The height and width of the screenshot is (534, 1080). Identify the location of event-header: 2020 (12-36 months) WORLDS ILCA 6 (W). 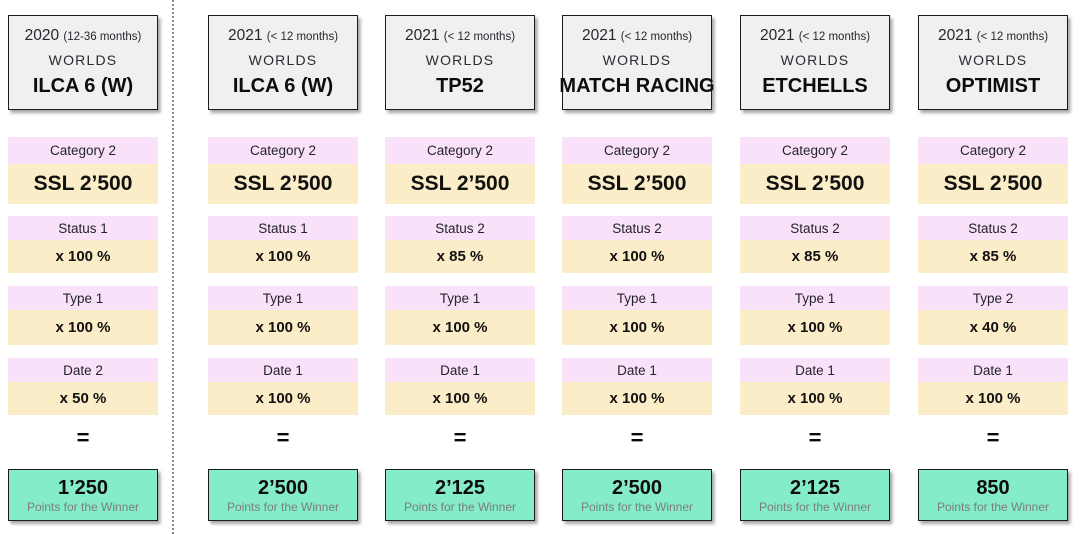
(83, 62).